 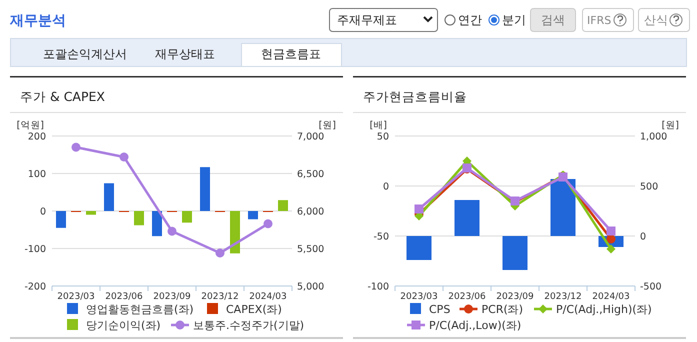 I want to click on y-tick-label: -50, so click(x=381, y=237).